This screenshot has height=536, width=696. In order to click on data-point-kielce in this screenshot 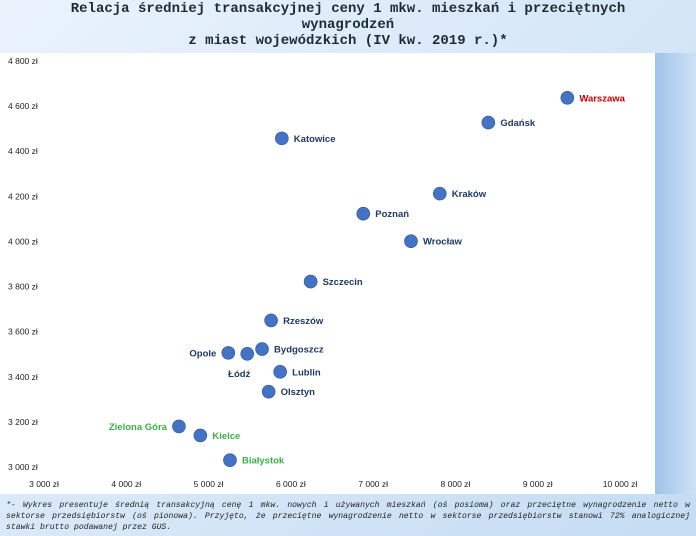, I will do `click(200, 435)`.